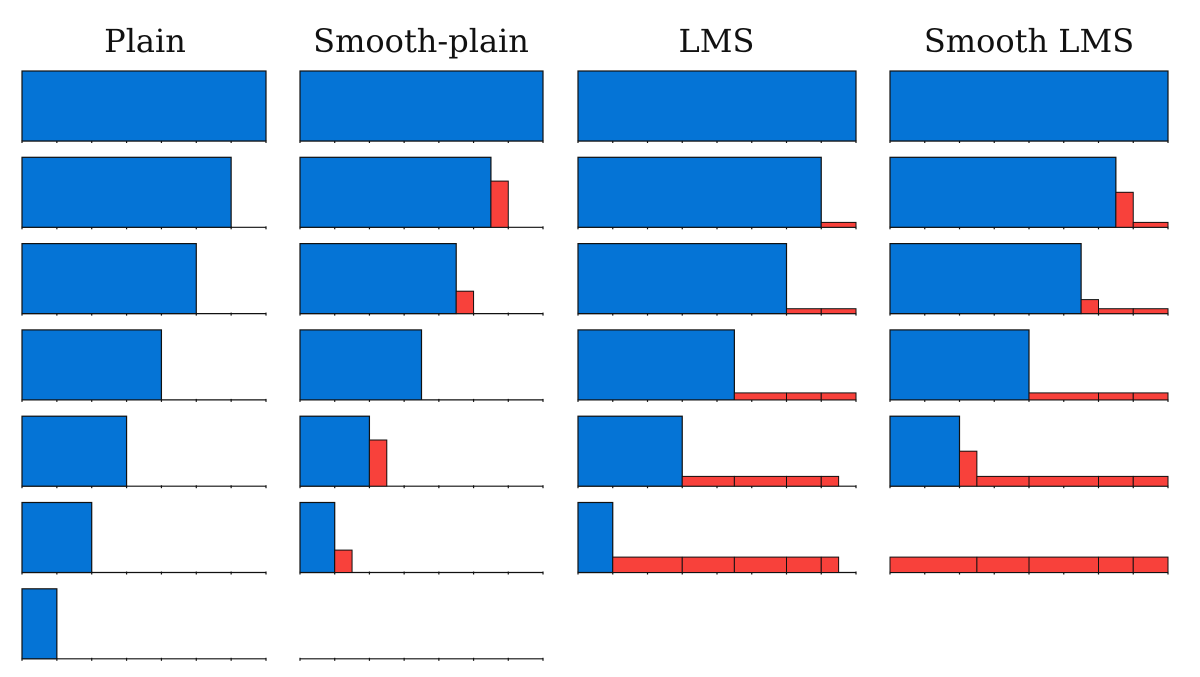  What do you see at coordinates (1029, 41) in the screenshot?
I see `column-title-smooth-lms: Smooth LMS` at bounding box center [1029, 41].